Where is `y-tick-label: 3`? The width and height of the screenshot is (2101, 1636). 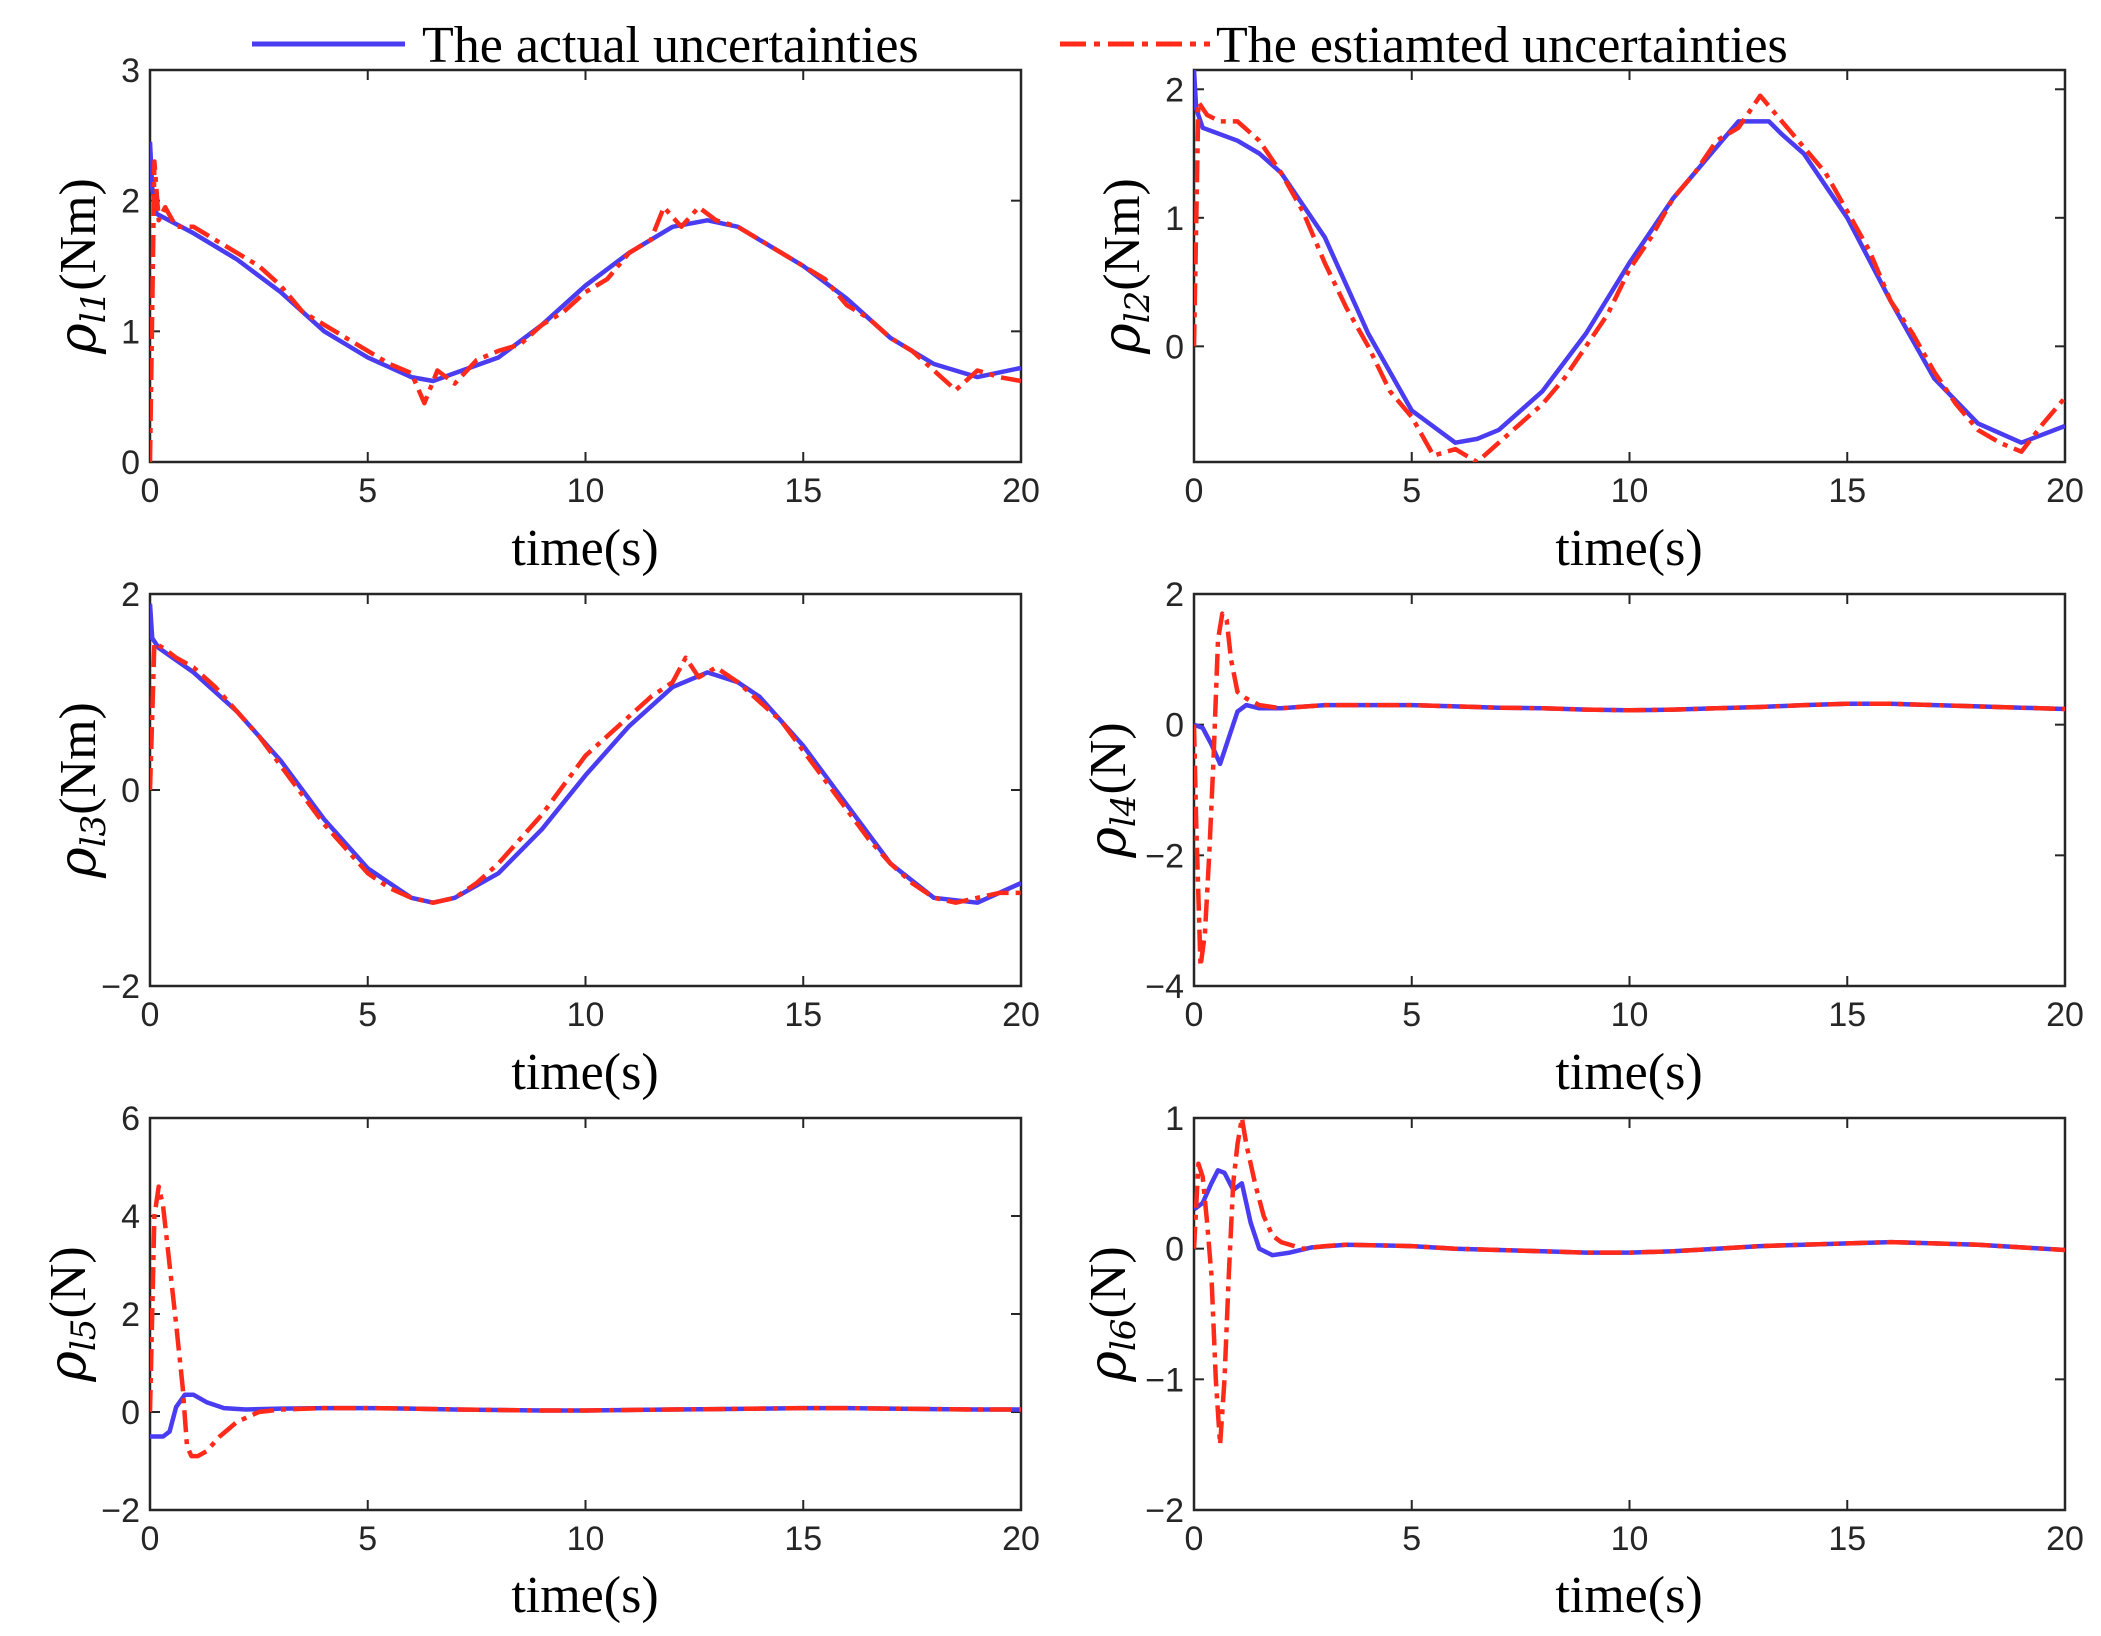
y-tick-label: 3 is located at coordinates (130, 71).